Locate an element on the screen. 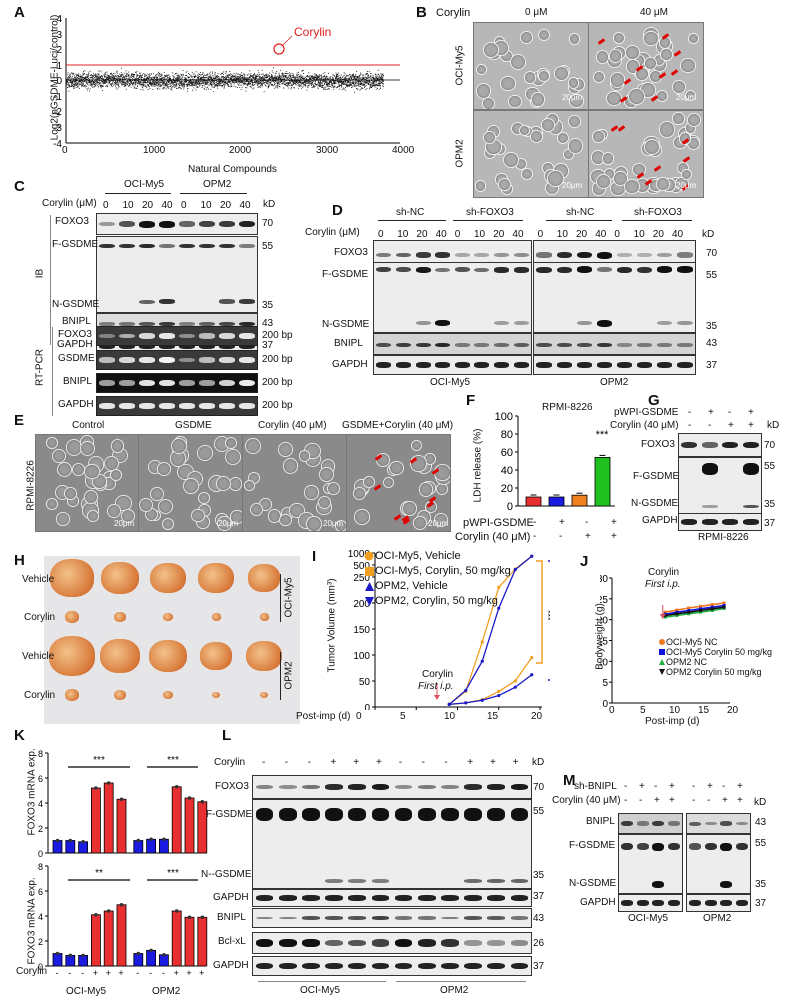 This screenshot has width=798, height=1000. row-label: OPM2 is located at coordinates (460, 153).